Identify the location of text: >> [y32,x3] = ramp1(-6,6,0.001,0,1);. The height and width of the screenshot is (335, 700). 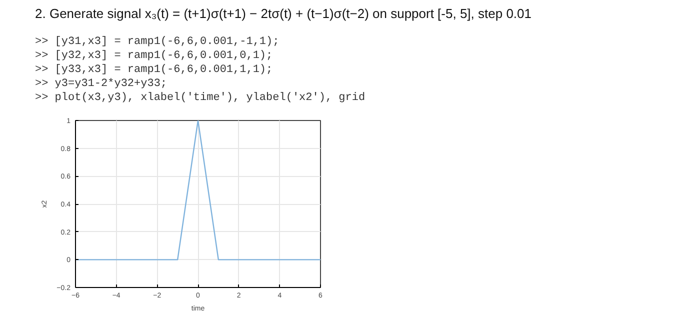
(154, 56).